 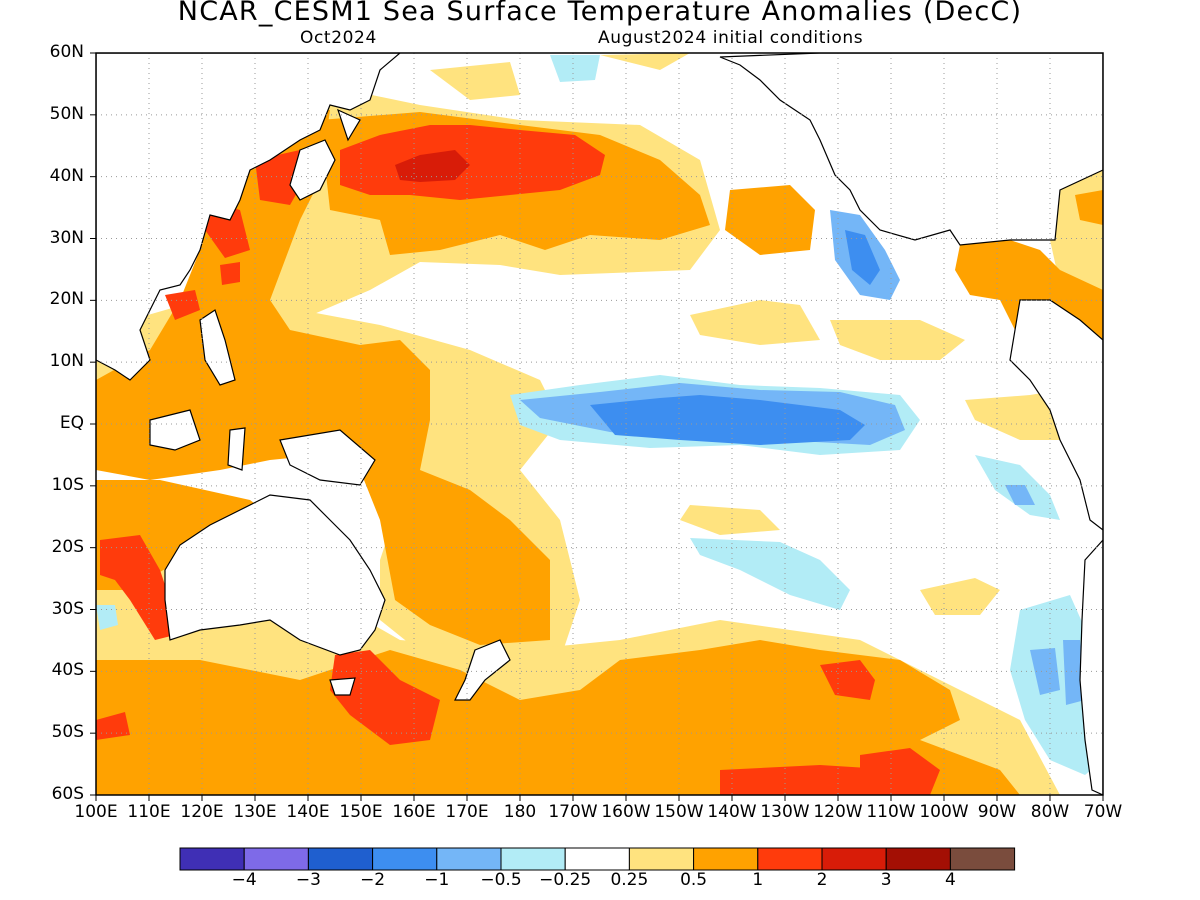 I want to click on lon-label: 130E, so click(x=255, y=812).